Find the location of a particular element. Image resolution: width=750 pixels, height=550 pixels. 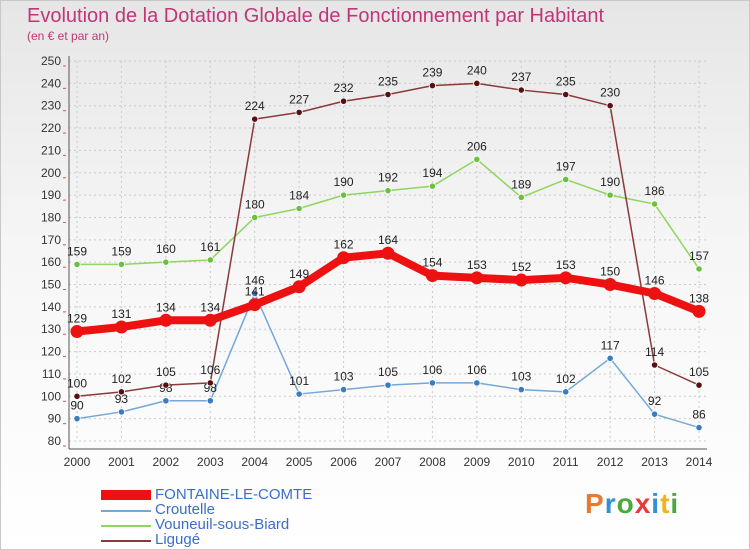

y-tick-label: 240 is located at coordinates (51, 83).